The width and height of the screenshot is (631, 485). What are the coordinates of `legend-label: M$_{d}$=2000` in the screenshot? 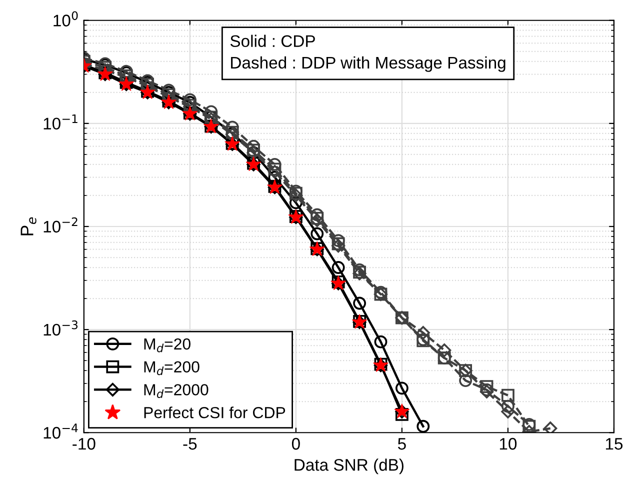 It's located at (176, 391).